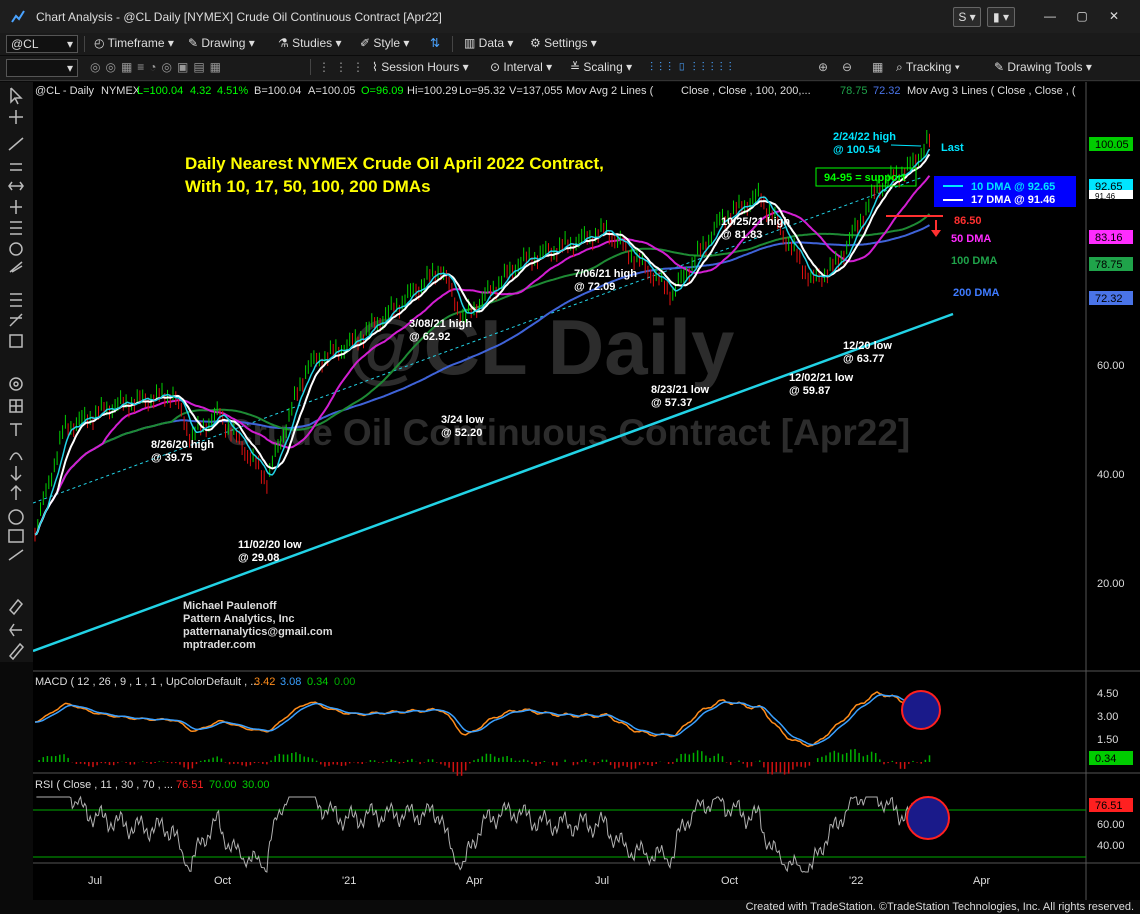 The image size is (1140, 914). Describe the element at coordinates (823, 67) in the screenshot. I see `zoom-in-icon: ⊕` at that location.